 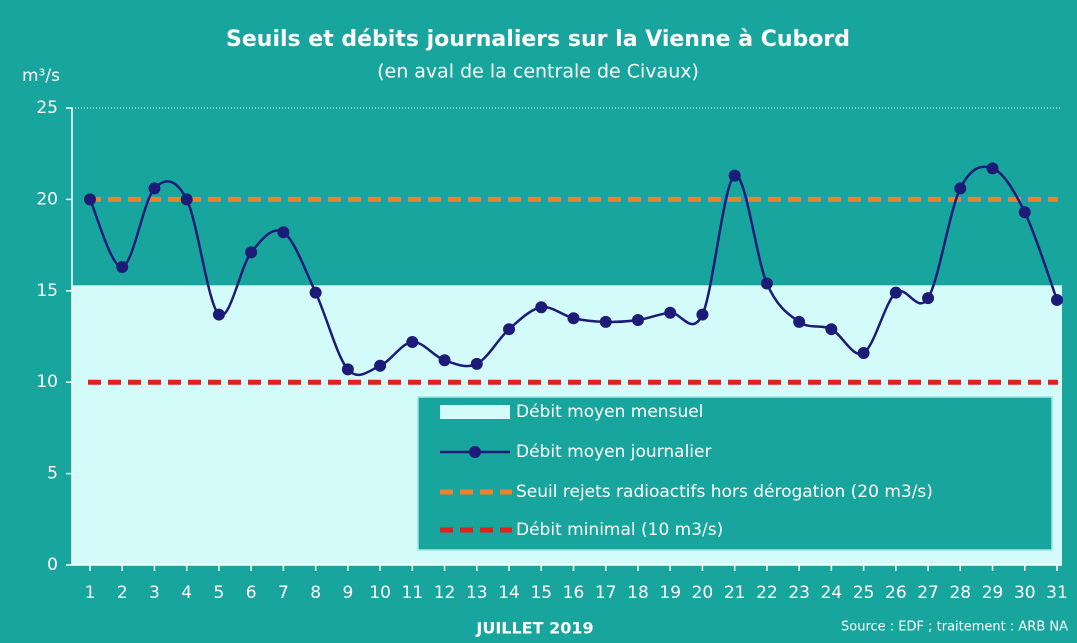 What do you see at coordinates (380, 593) in the screenshot?
I see `x-tick-label: 10` at bounding box center [380, 593].